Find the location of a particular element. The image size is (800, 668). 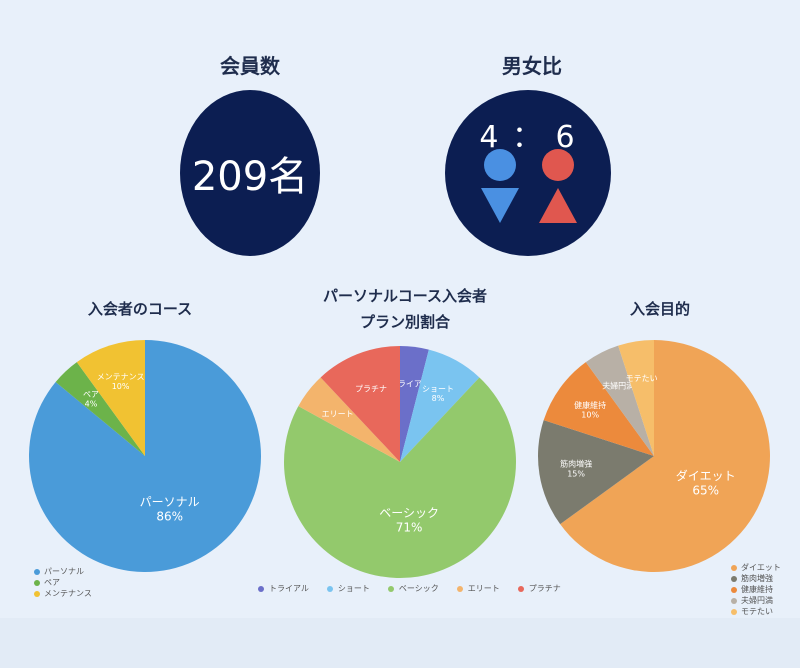

legend-item: パーソナル is located at coordinates (63, 571).